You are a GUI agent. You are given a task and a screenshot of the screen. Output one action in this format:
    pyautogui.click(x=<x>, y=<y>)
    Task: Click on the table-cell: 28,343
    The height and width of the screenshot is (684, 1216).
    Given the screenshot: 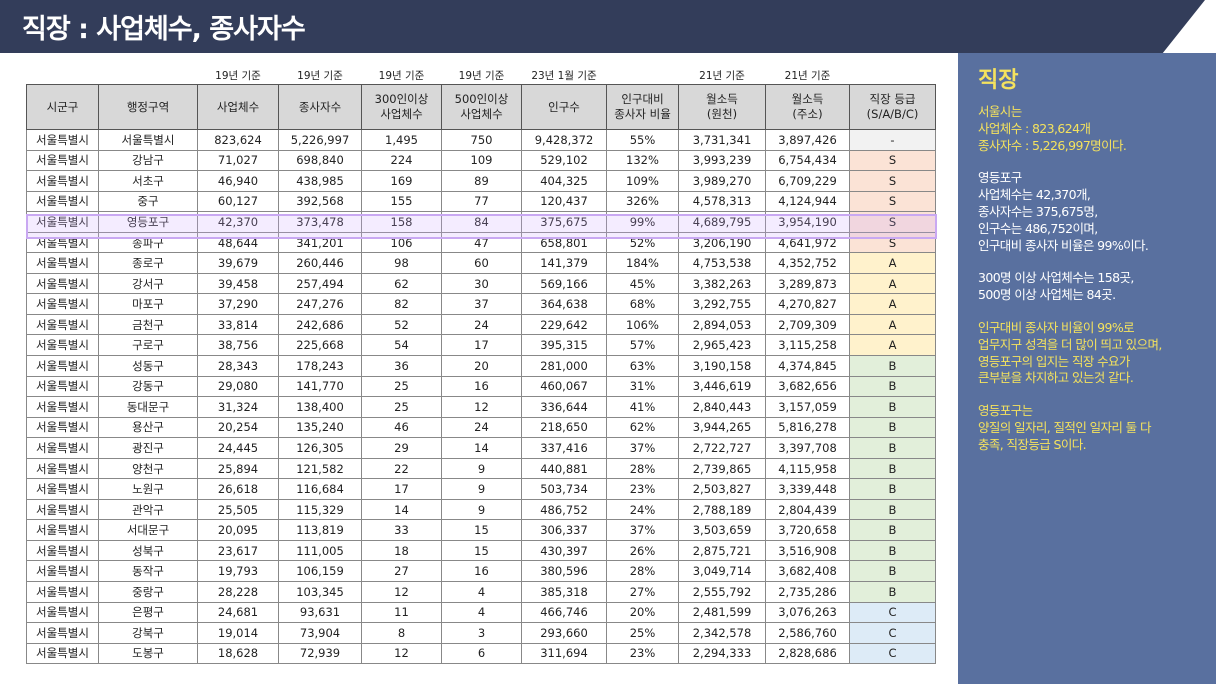 What is the action you would take?
    pyautogui.click(x=238, y=366)
    